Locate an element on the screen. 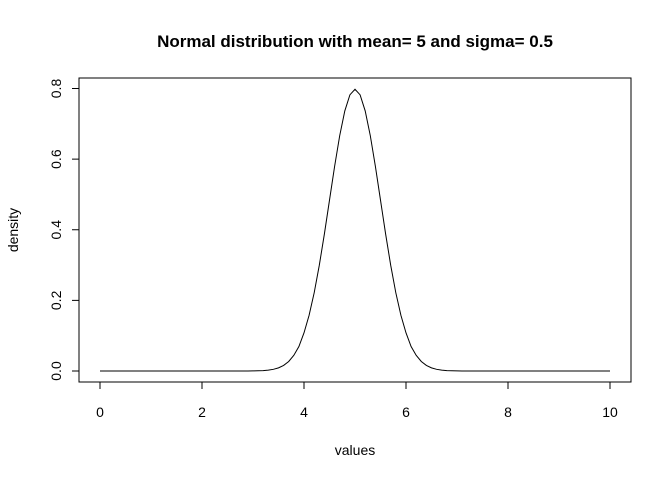 This screenshot has height=480, width=672. x-axis: 0 2 4 6 8 10 is located at coordinates (357, 400).